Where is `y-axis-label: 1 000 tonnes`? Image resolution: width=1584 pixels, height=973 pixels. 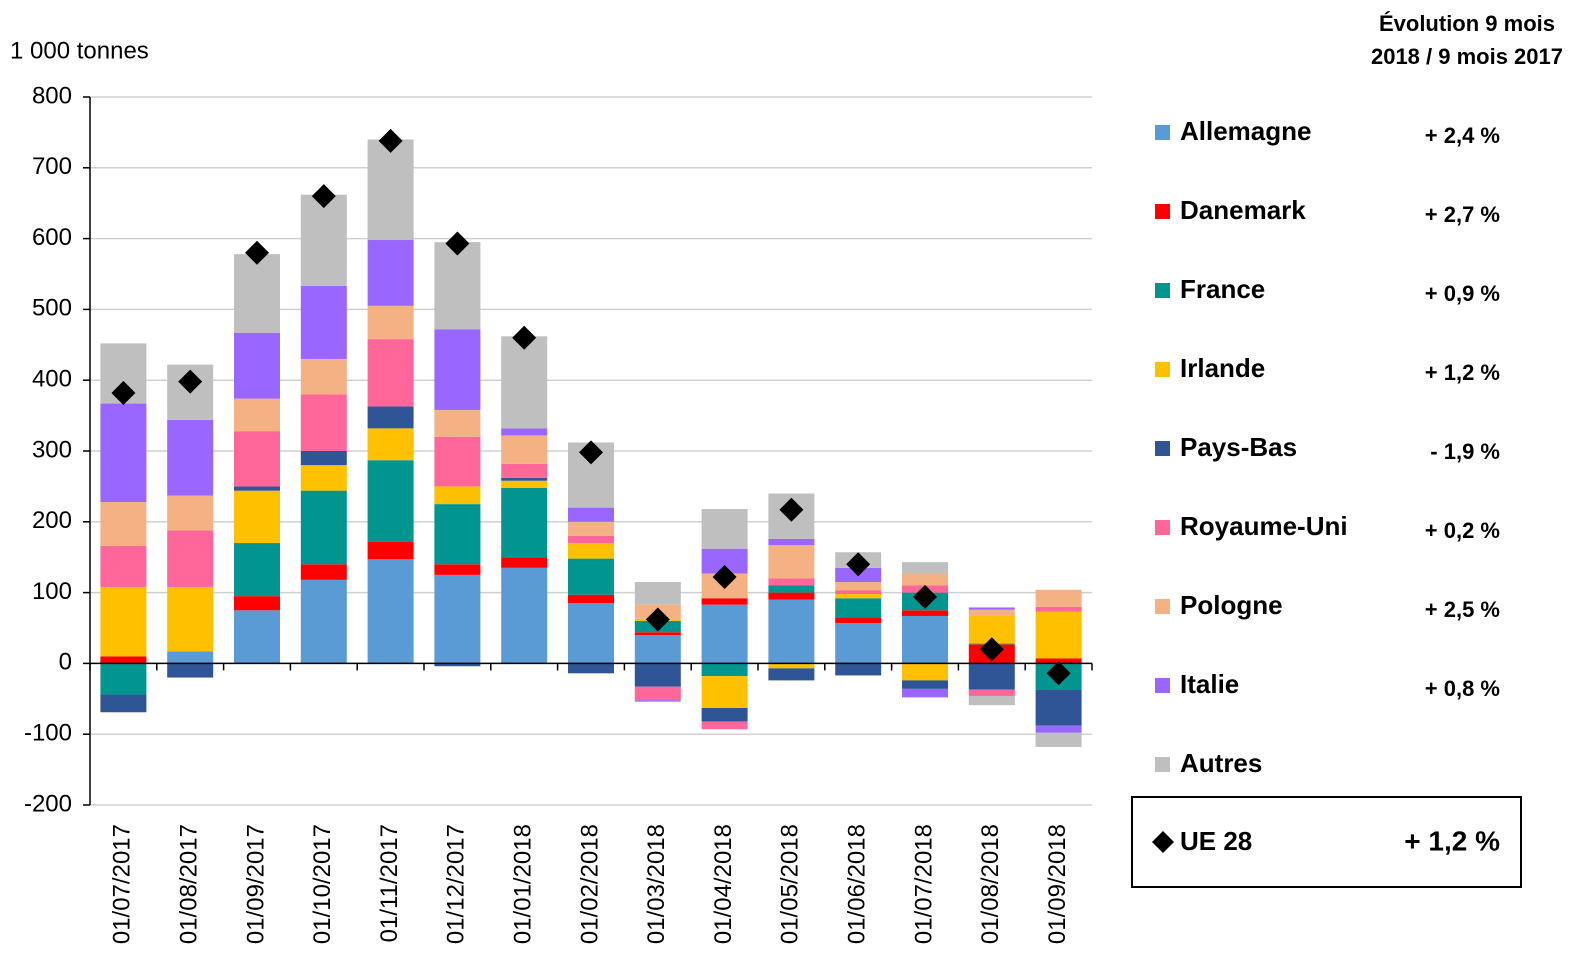
y-axis-label: 1 000 tonnes is located at coordinates (79, 50).